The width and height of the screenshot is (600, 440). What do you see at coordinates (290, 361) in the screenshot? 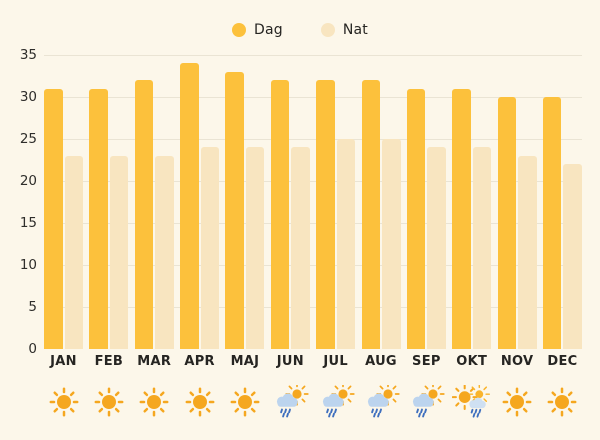
I see `month-label-jun: JUN` at bounding box center [290, 361].